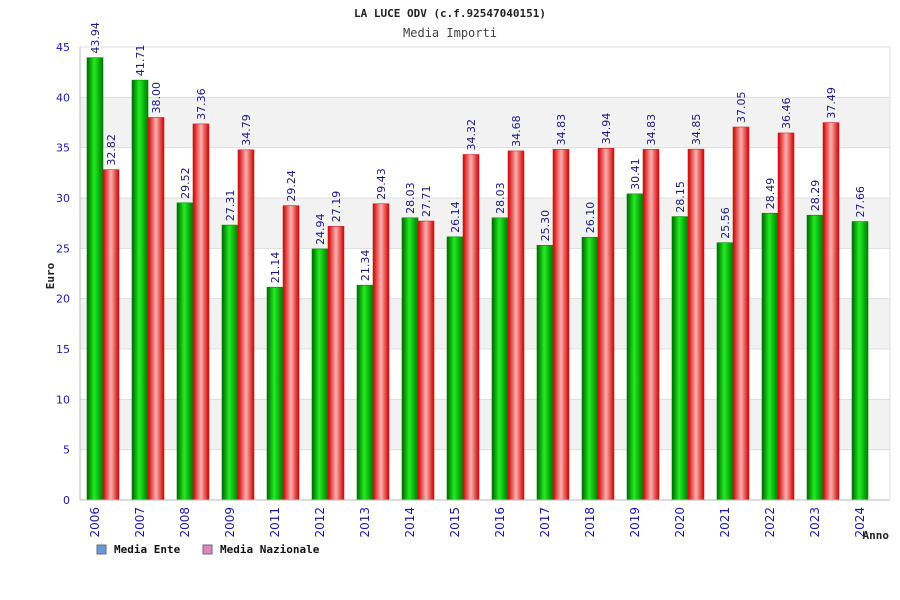 This screenshot has width=900, height=600. What do you see at coordinates (365, 392) in the screenshot?
I see `bar-media-ente-2013` at bounding box center [365, 392].